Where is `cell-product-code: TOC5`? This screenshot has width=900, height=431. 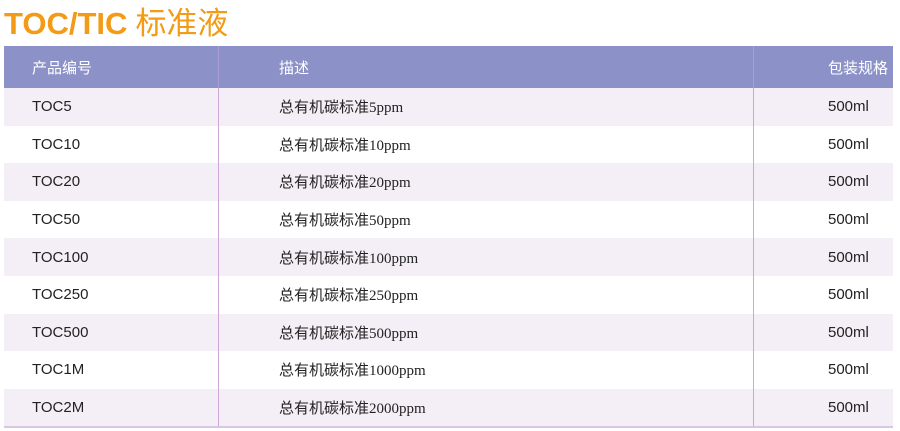
cell-product-code: TOC5 is located at coordinates (111, 107).